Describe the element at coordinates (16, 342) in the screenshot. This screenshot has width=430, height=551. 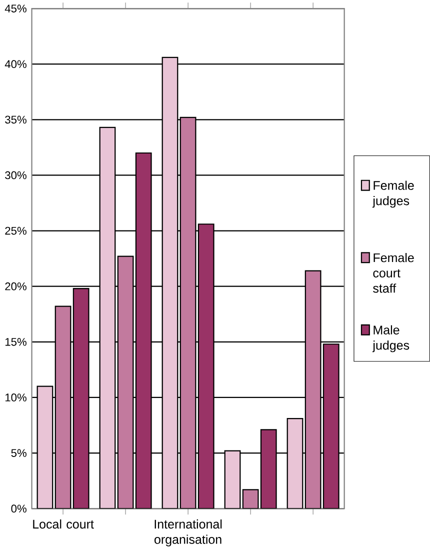
I see `y-tick-label: 15%` at that location.